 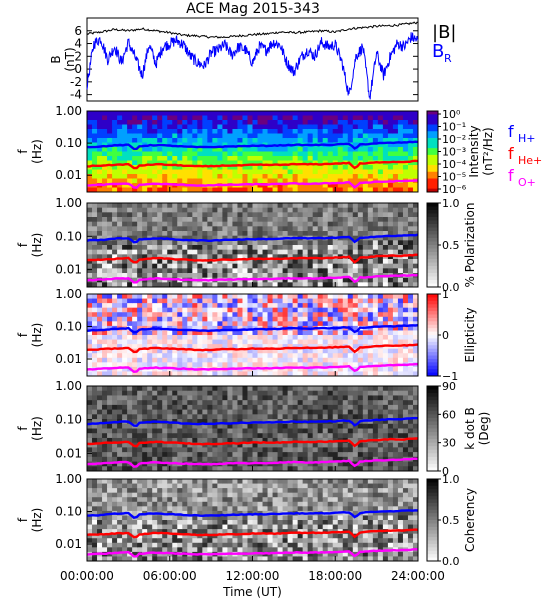 I want to click on y-axis-label: f (Hz), so click(x=30, y=245).